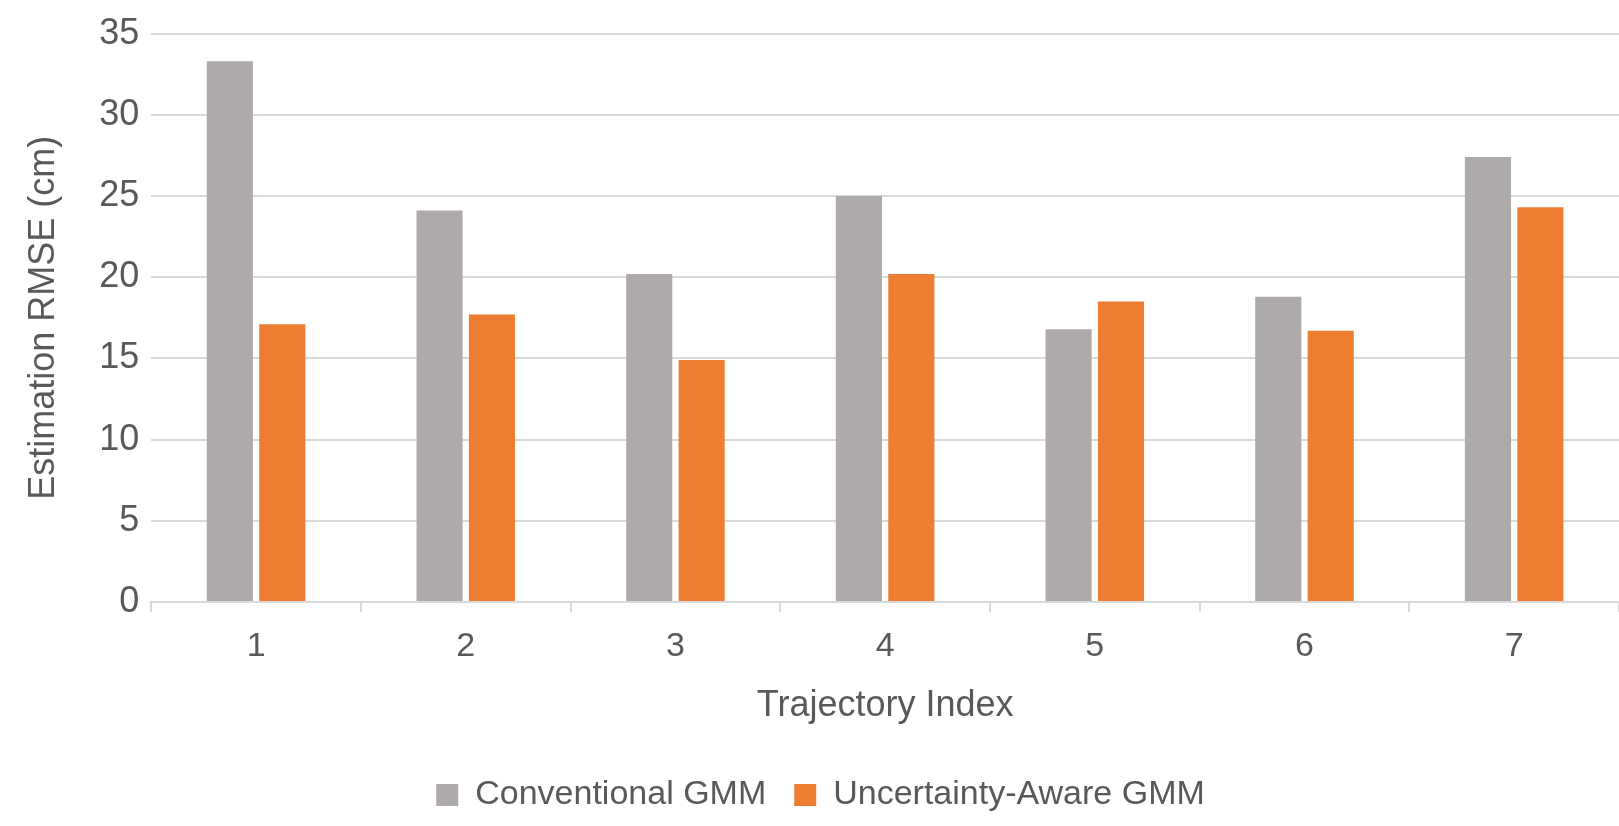 This screenshot has width=1619, height=826. What do you see at coordinates (1095, 643) in the screenshot?
I see `x-tick-label: 5` at bounding box center [1095, 643].